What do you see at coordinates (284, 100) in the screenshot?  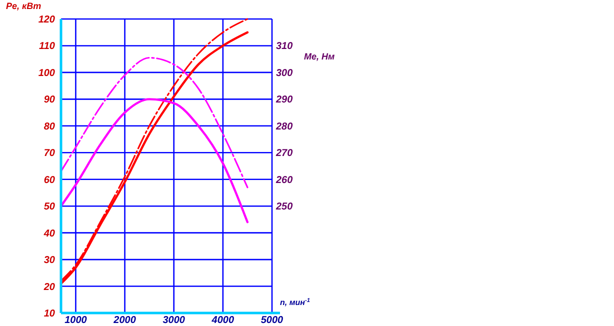 I see `y2-tick-label: 290` at bounding box center [284, 100].